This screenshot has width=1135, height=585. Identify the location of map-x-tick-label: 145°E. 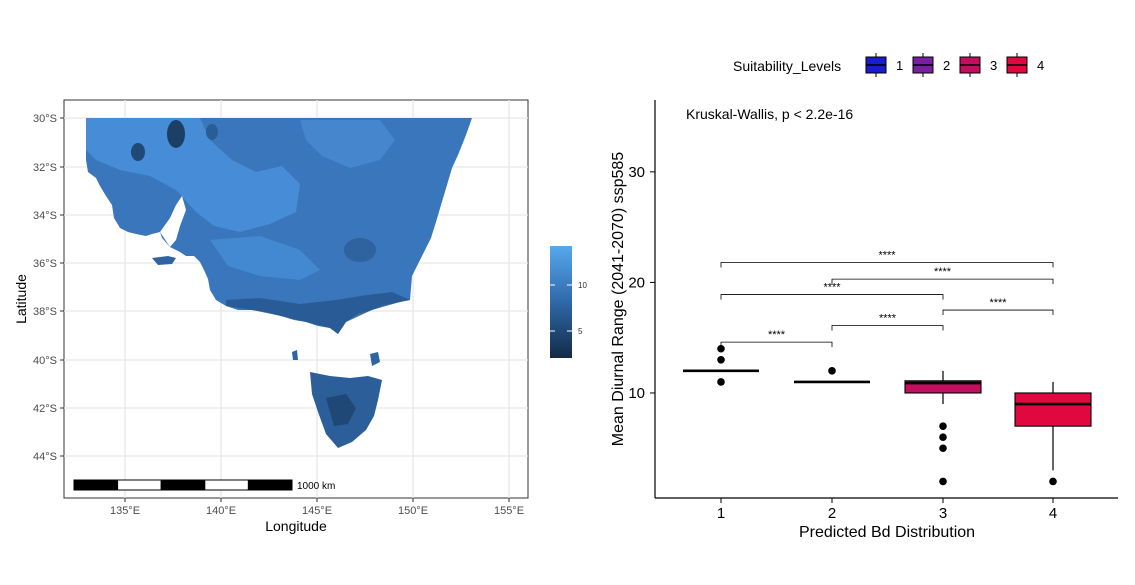
(317, 511).